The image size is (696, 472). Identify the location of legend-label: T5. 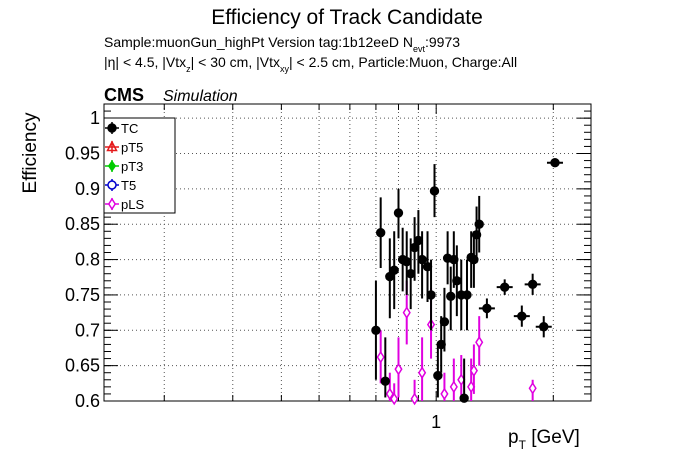
(128, 185).